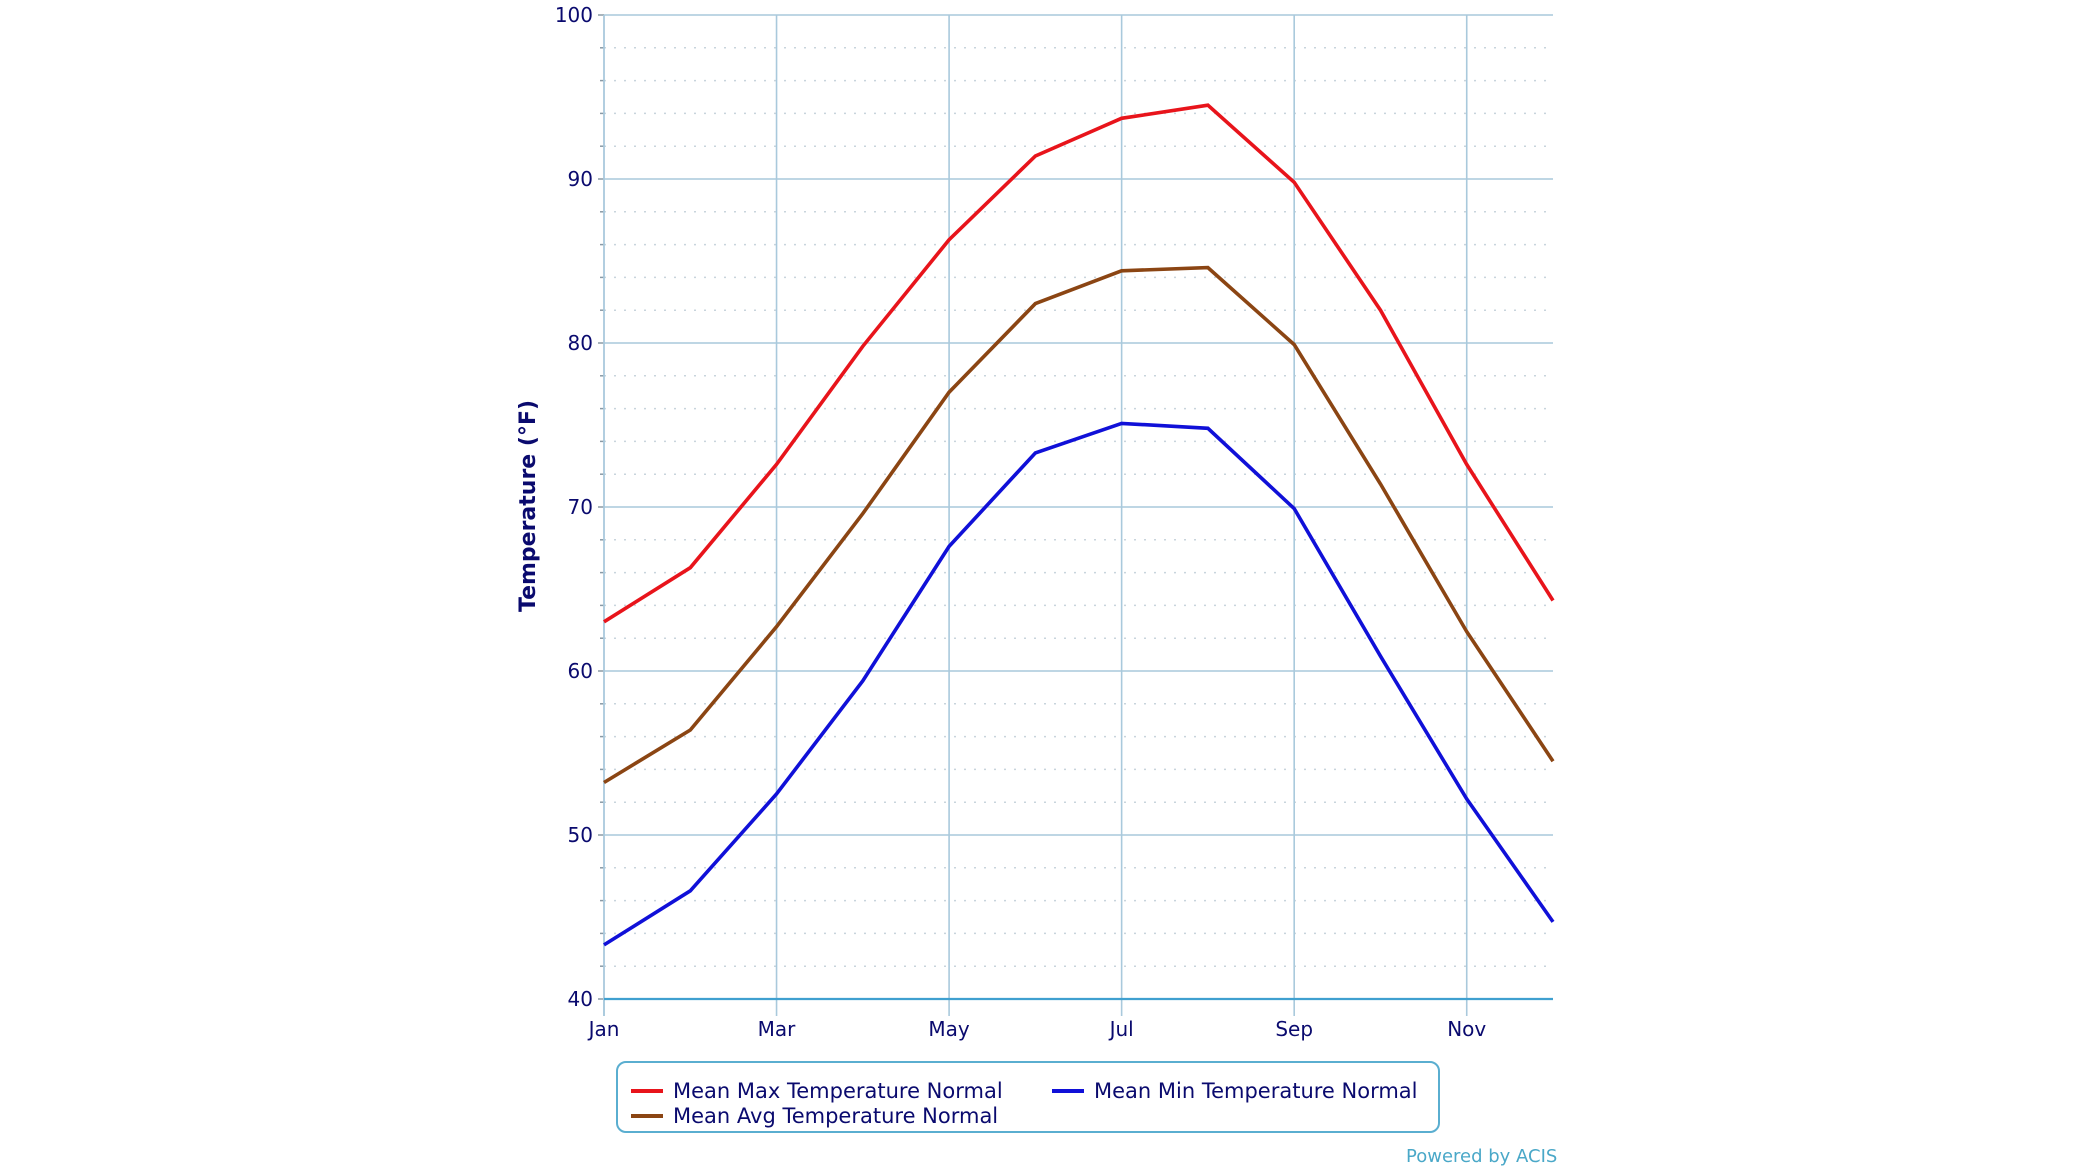  What do you see at coordinates (1256, 1091) in the screenshot?
I see `legend-label-min: Mean Min Temperature Normal` at bounding box center [1256, 1091].